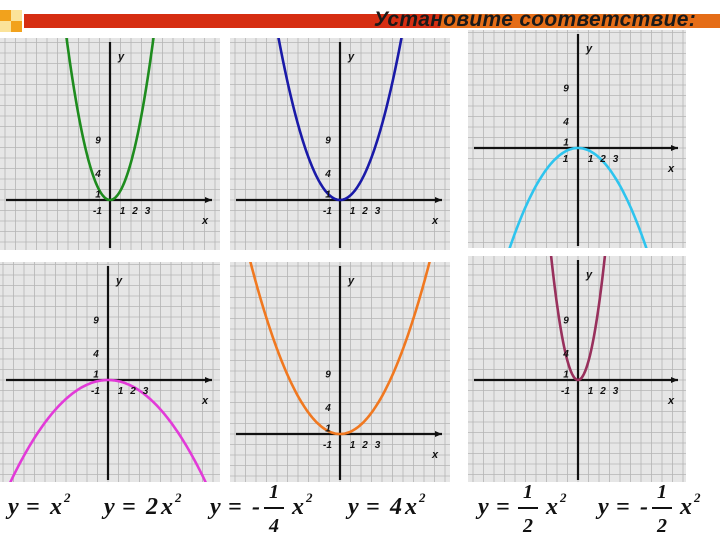  I want to click on formula-numerator: 1, so click(528, 492).